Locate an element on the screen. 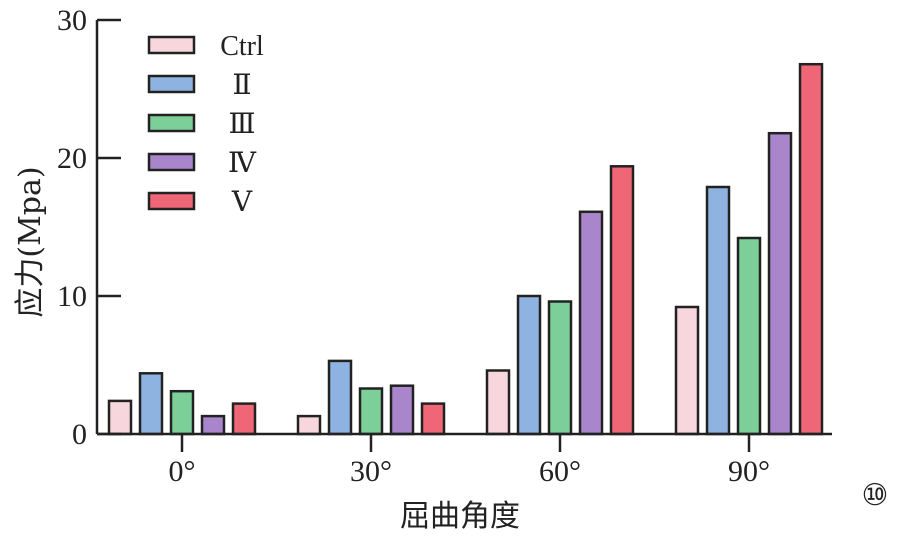 The width and height of the screenshot is (907, 543). legend-label-2: Ⅲ is located at coordinates (241, 124).